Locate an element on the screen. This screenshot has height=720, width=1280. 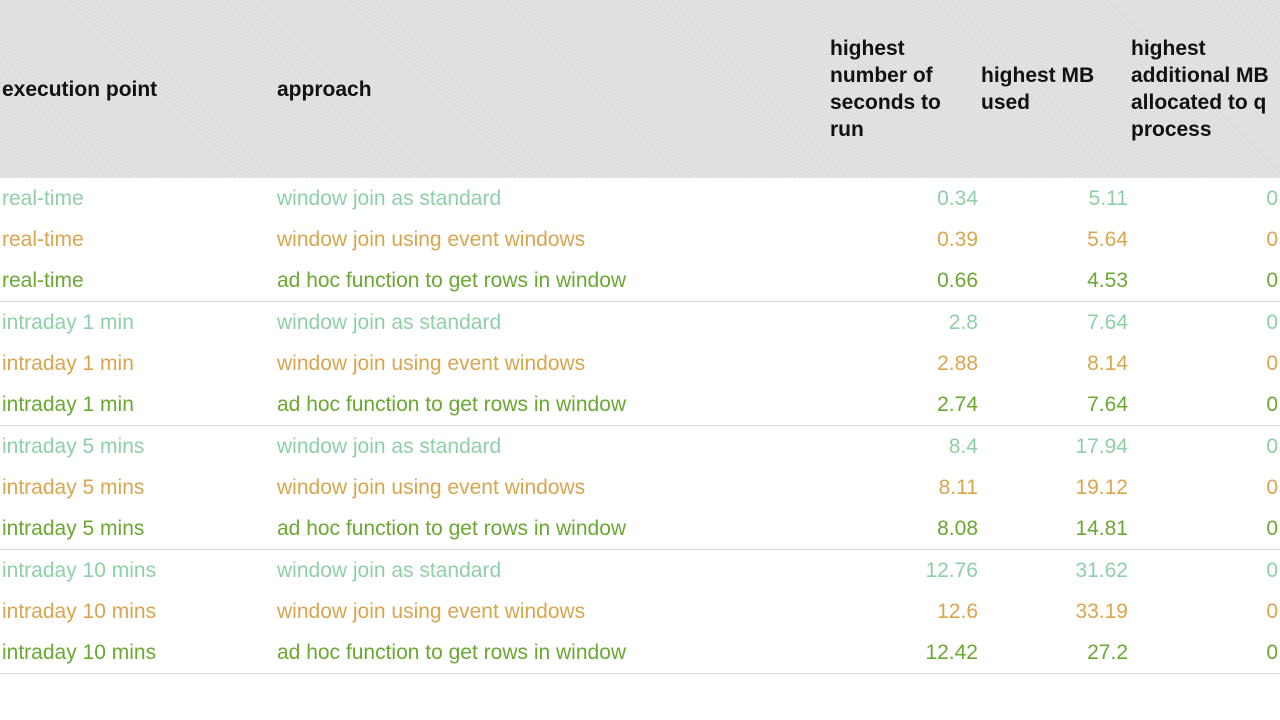
cell-mb-used: 33.19 is located at coordinates (1101, 611).